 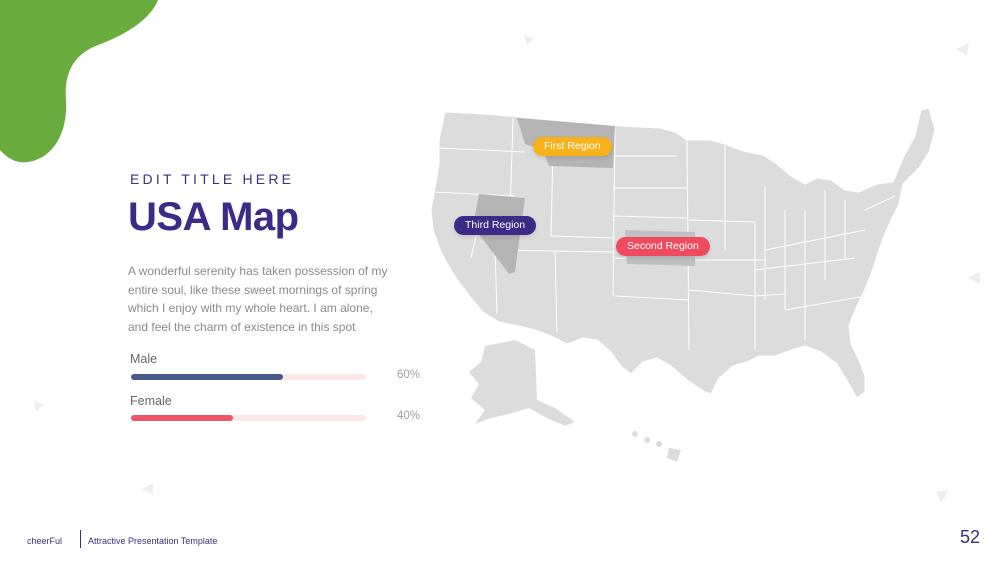 What do you see at coordinates (207, 377) in the screenshot?
I see `male-bar-fill` at bounding box center [207, 377].